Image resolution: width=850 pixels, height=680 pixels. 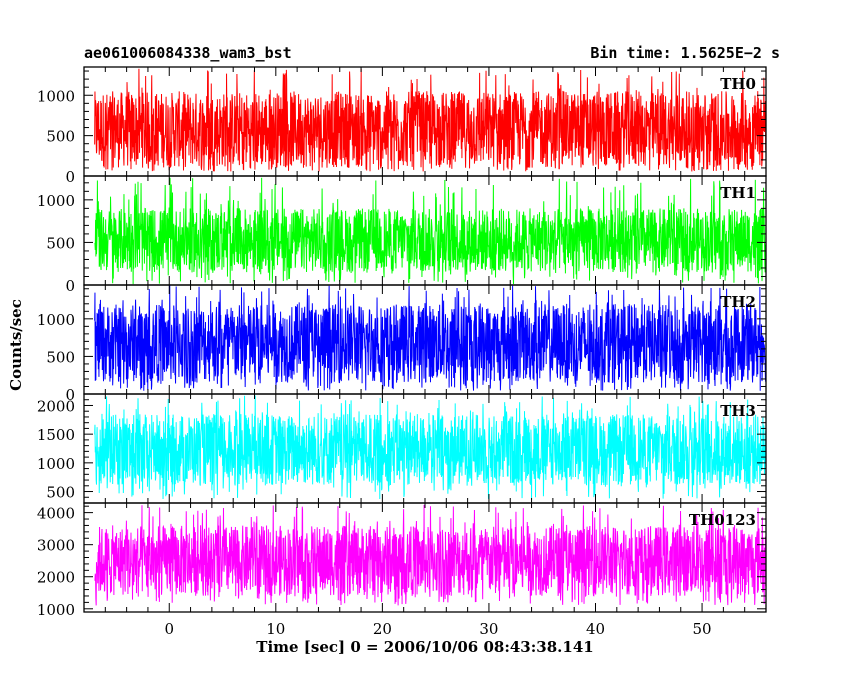 I want to click on panel-label-th1: TH1, so click(x=738, y=193).